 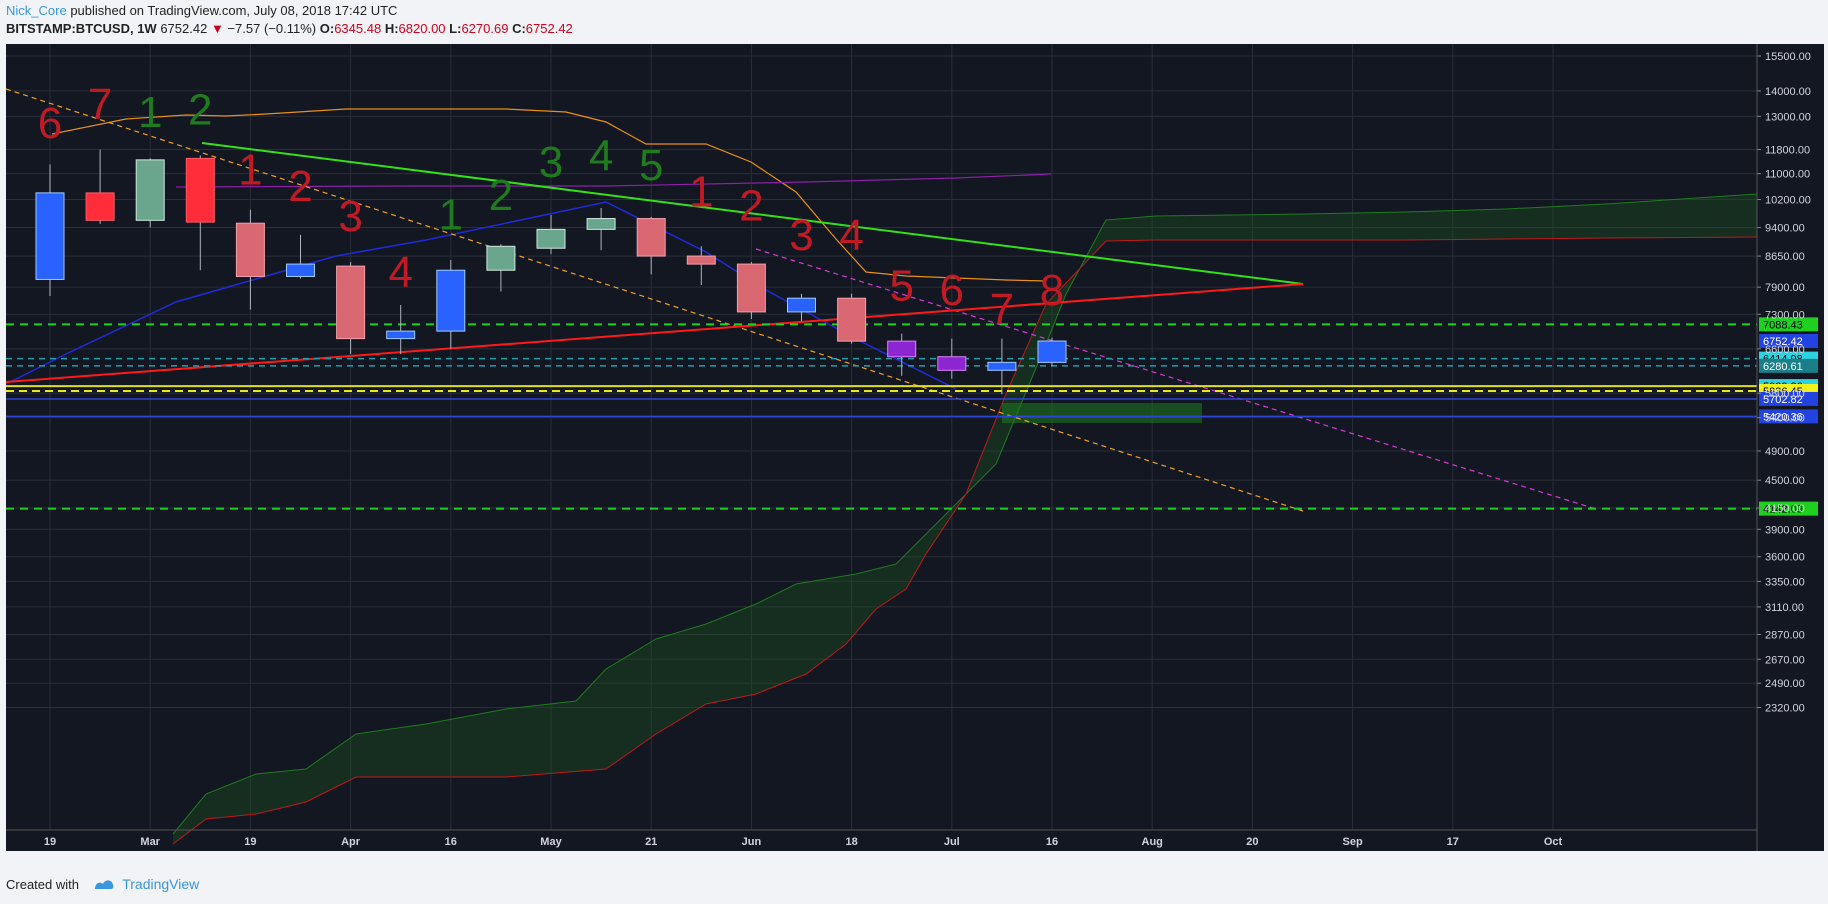 What do you see at coordinates (150, 842) in the screenshot?
I see `time-tick-label: Mar` at bounding box center [150, 842].